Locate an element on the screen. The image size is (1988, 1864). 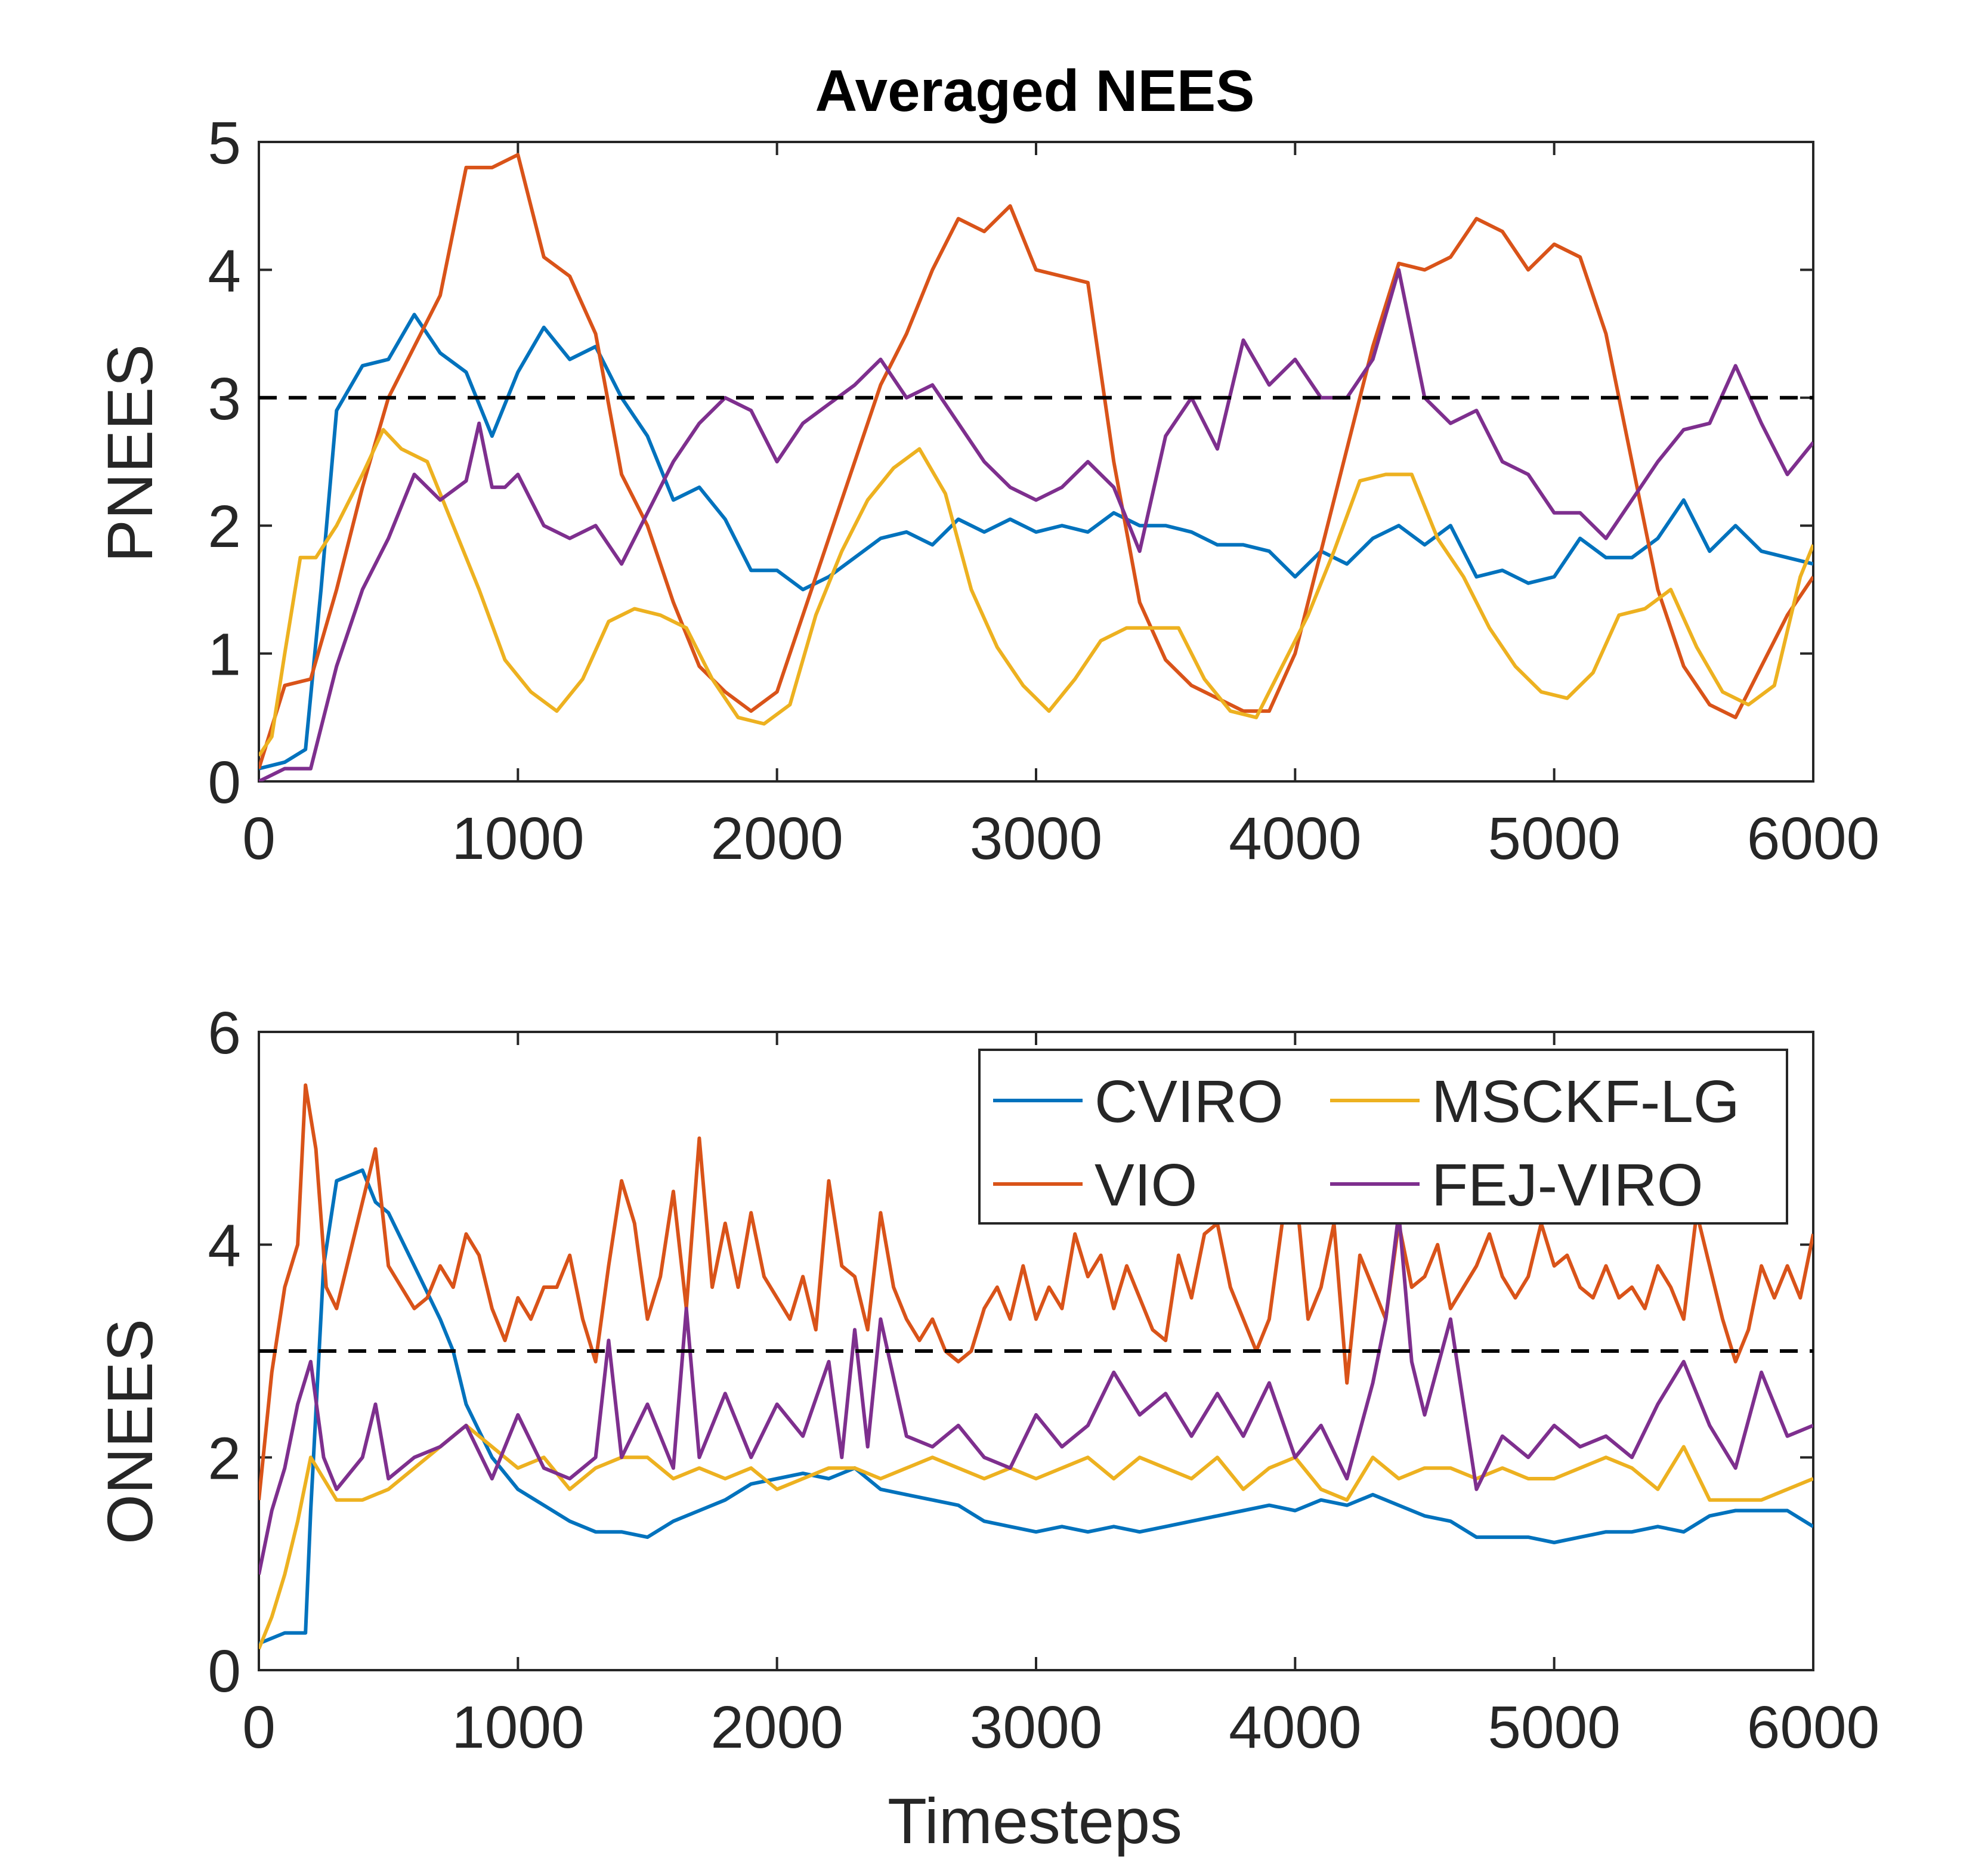
onees-xtick-label: 6000 is located at coordinates (1813, 1727).